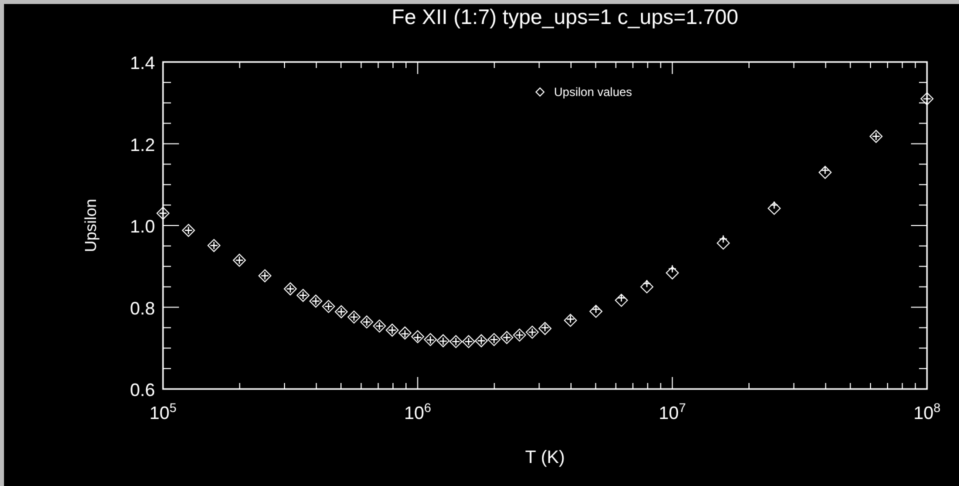 The image size is (959, 486). Describe the element at coordinates (593, 92) in the screenshot. I see `legend-label: Upsilon values` at that location.